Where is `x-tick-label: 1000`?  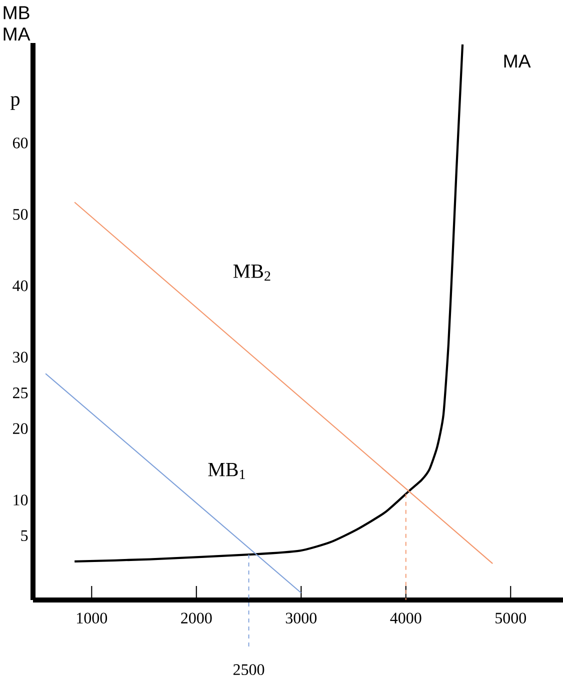 x-tick-label: 1000 is located at coordinates (92, 618).